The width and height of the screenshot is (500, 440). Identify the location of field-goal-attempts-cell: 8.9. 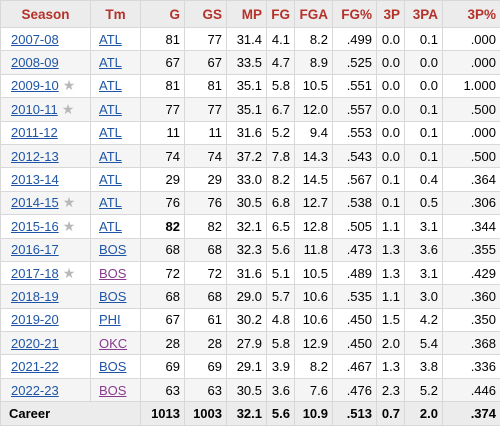
(313, 62).